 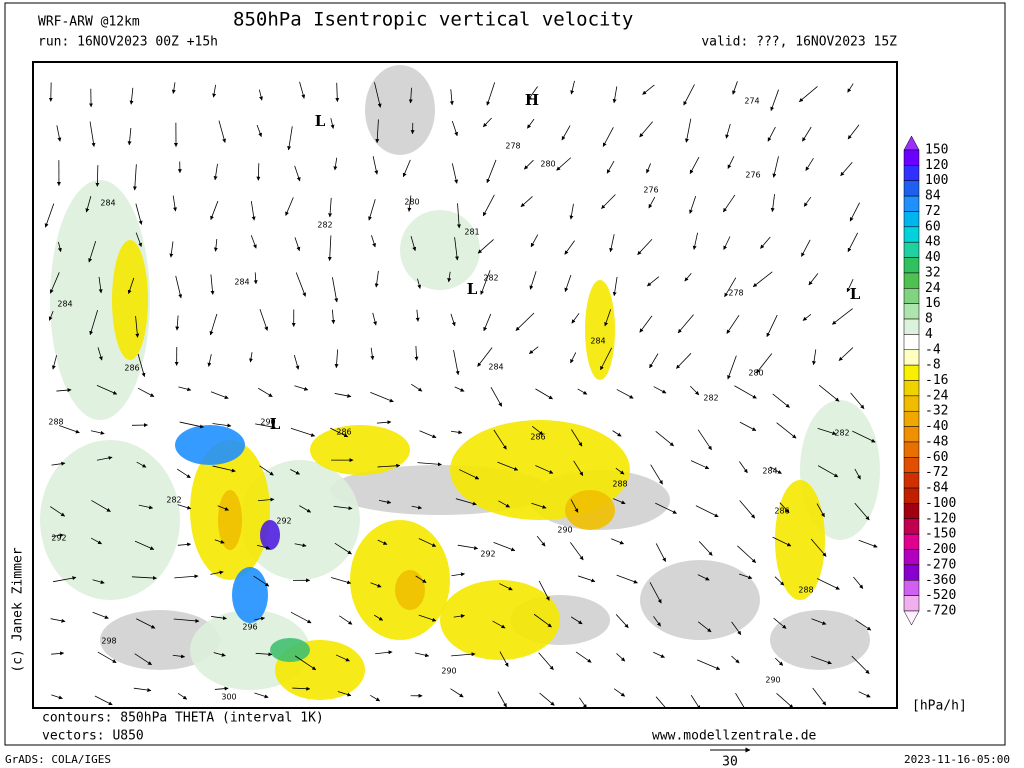 What do you see at coordinates (93, 736) in the screenshot?
I see `vectors-note: vectors: U850` at bounding box center [93, 736].